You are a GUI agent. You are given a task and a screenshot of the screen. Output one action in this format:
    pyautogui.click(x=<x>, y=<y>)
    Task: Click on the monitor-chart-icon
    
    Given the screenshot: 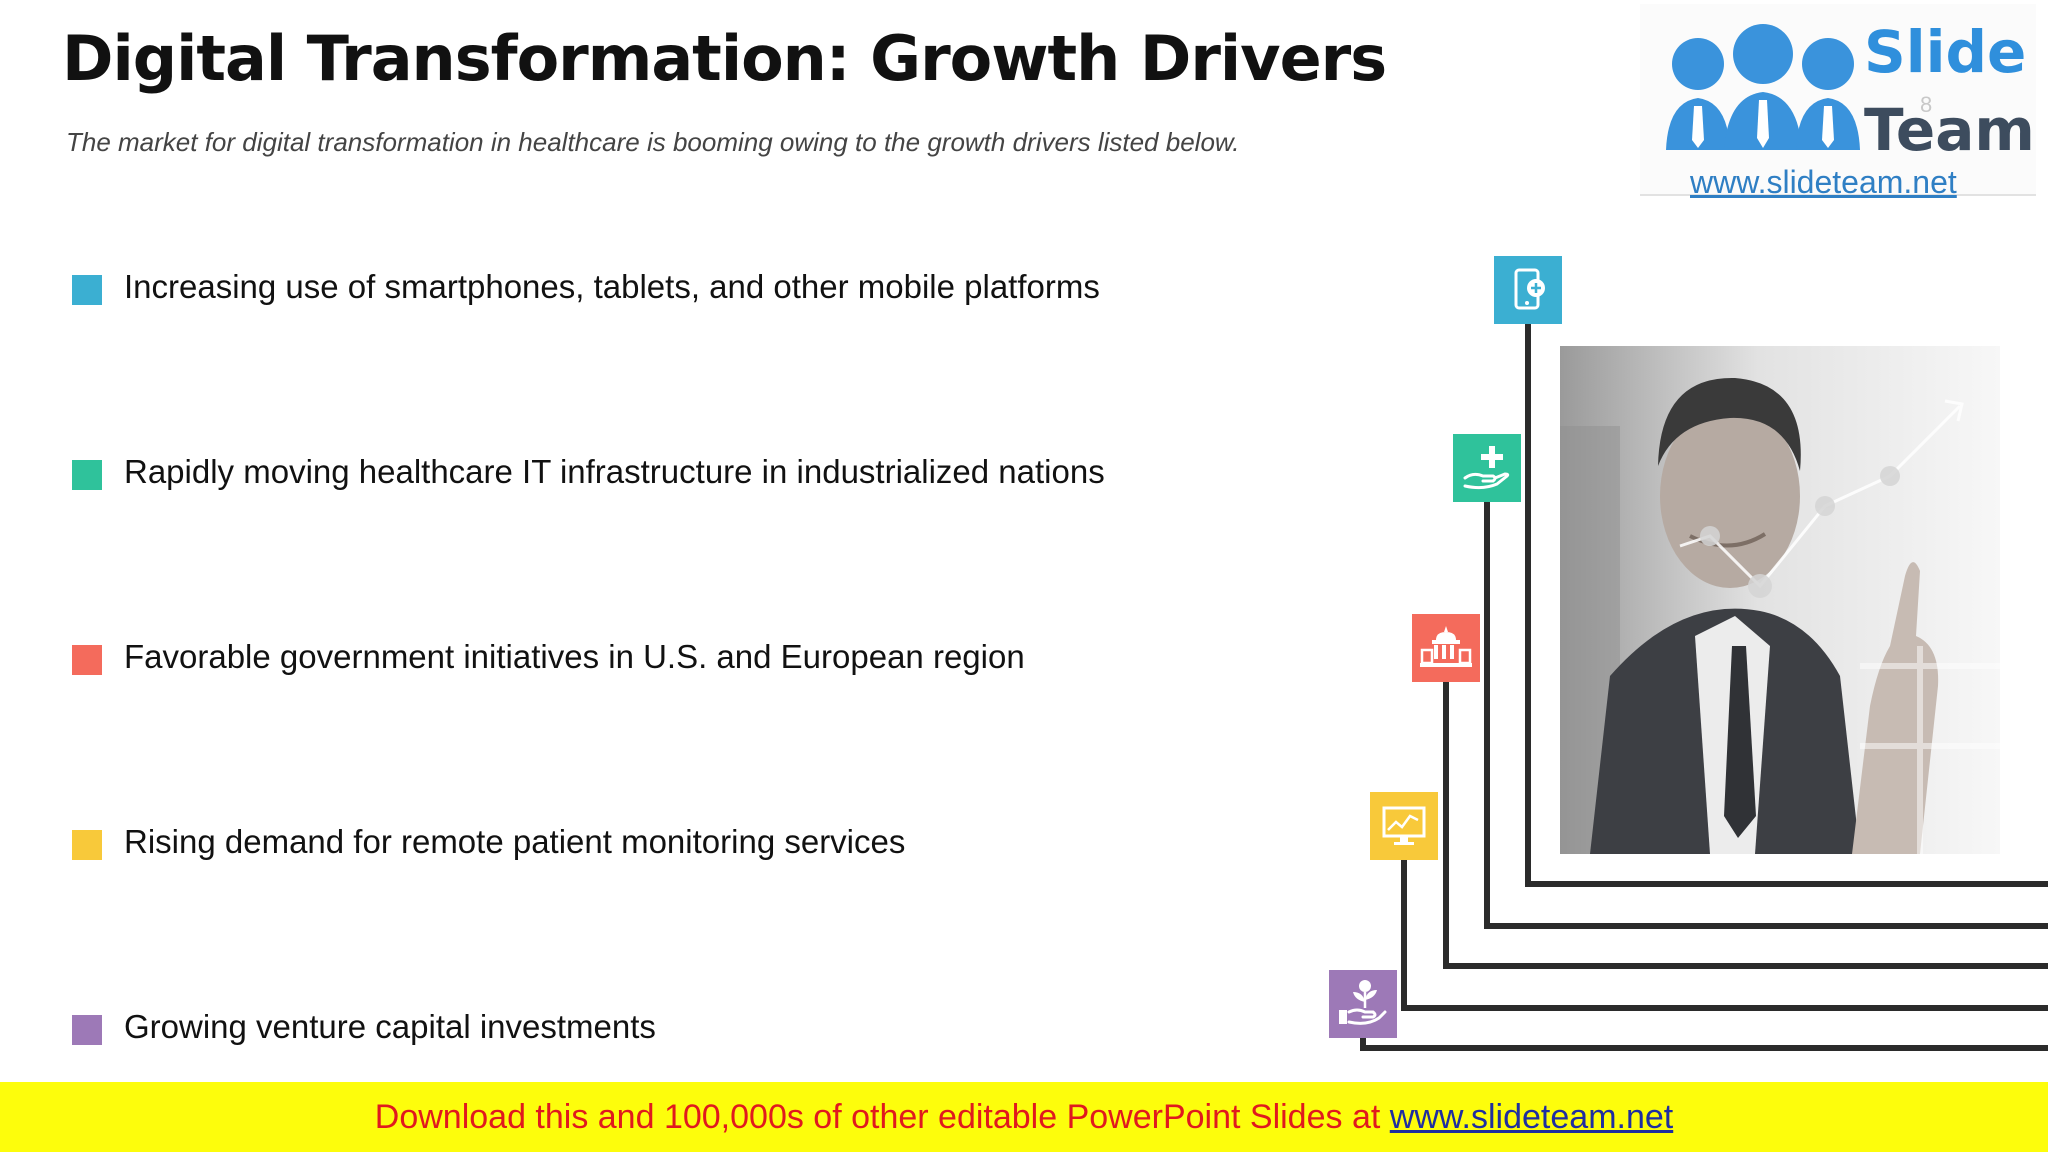 What is the action you would take?
    pyautogui.click(x=1404, y=825)
    